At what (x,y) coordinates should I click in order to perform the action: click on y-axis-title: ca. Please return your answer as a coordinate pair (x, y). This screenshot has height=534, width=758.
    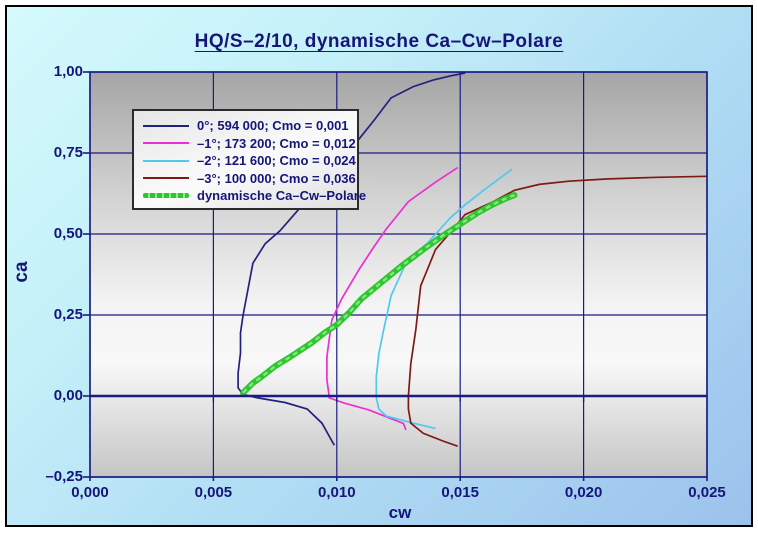
    Looking at the image, I should click on (21, 272).